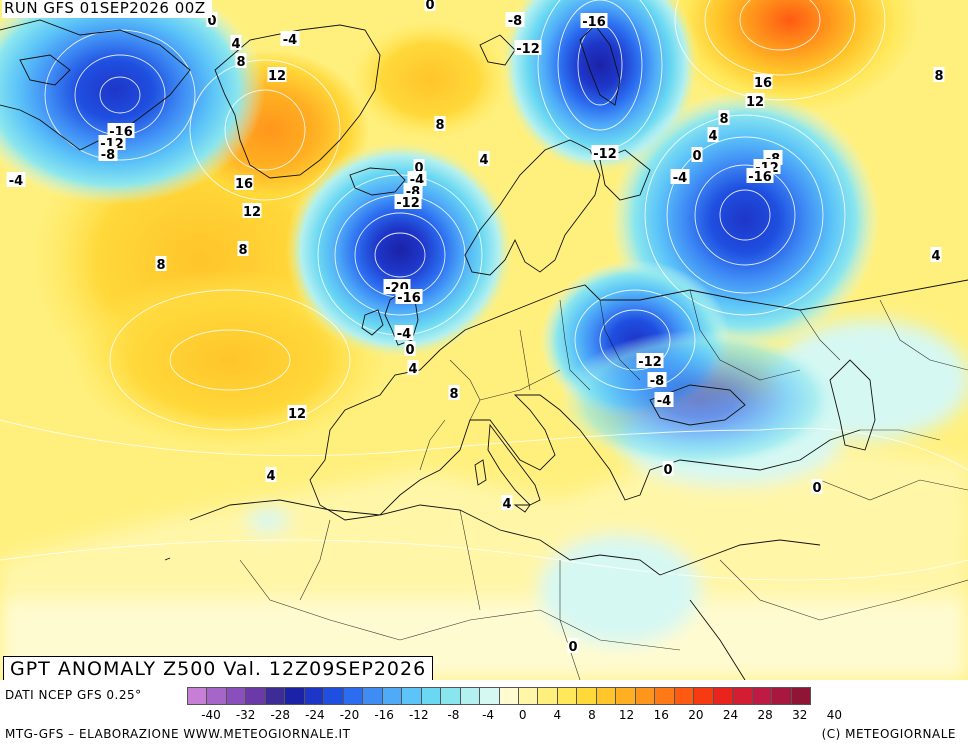 The height and width of the screenshot is (745, 968). Describe the element at coordinates (765, 715) in the screenshot. I see `colorbar-tick-label: 28` at that location.